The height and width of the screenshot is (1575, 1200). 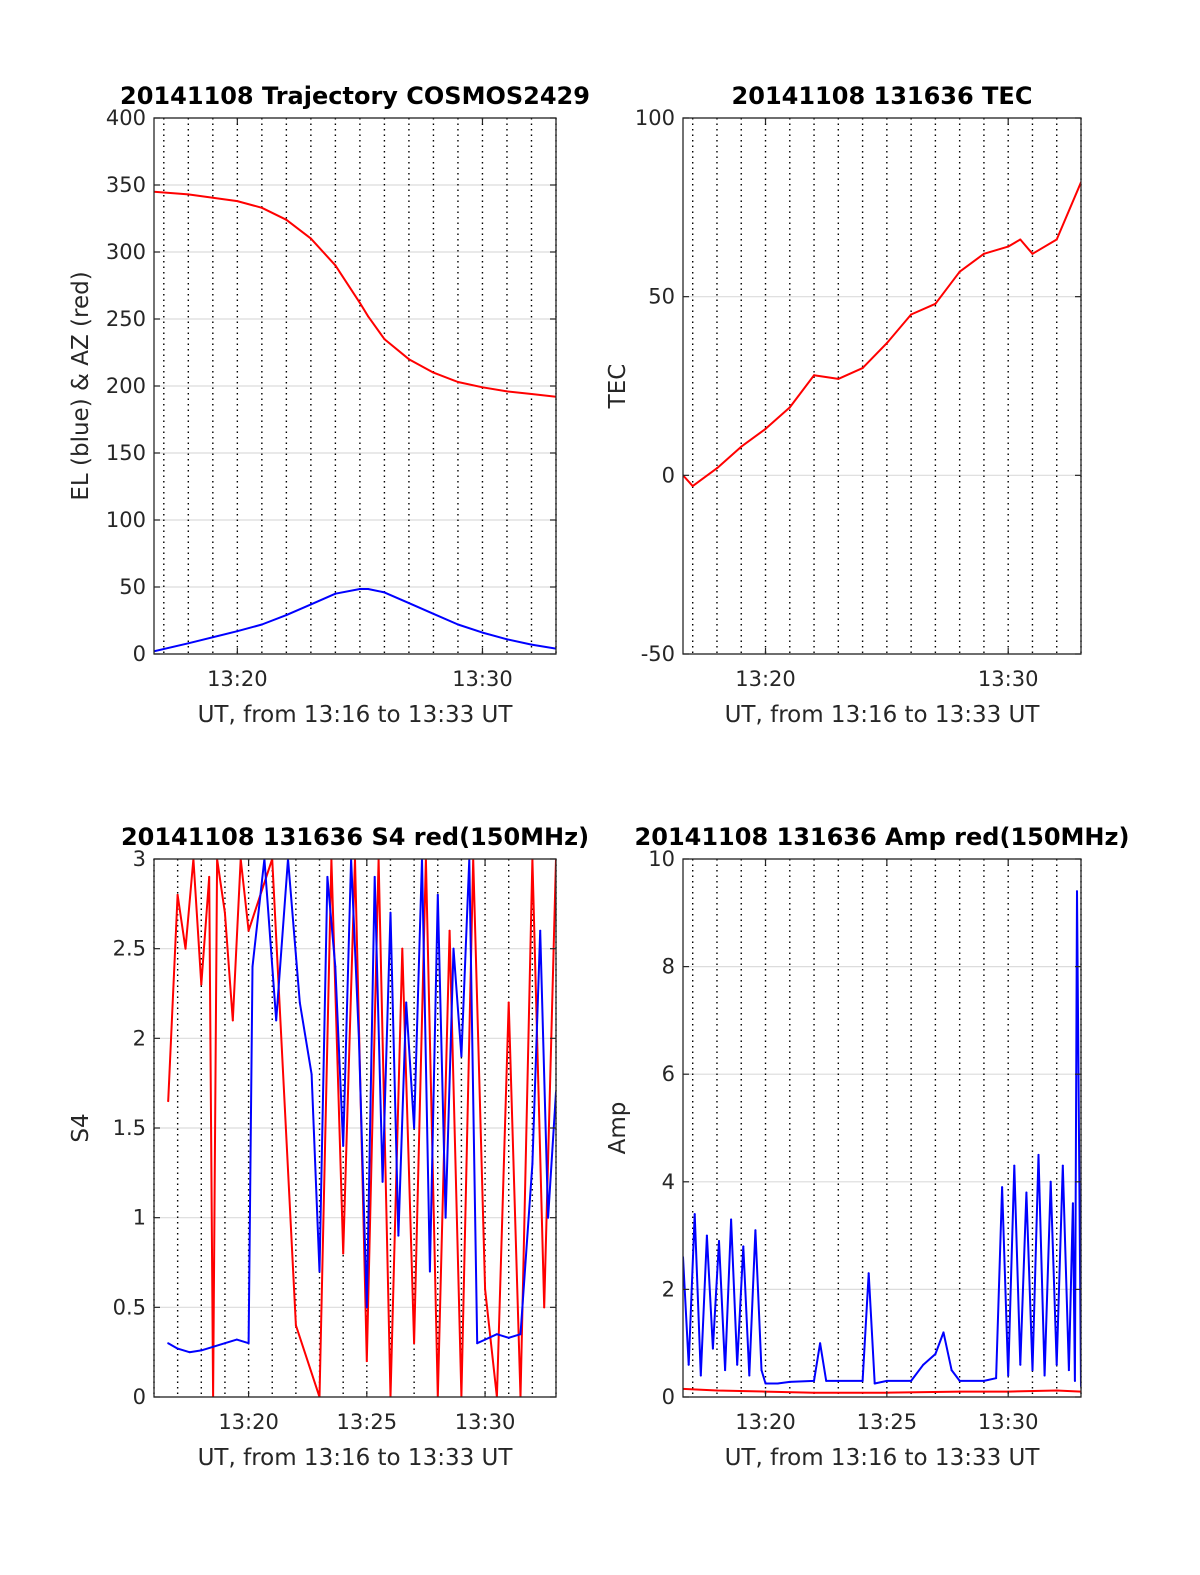 What do you see at coordinates (356, 715) in the screenshot?
I see `x-axis-label: UT, from 13:16 to 13:33 UT` at bounding box center [356, 715].